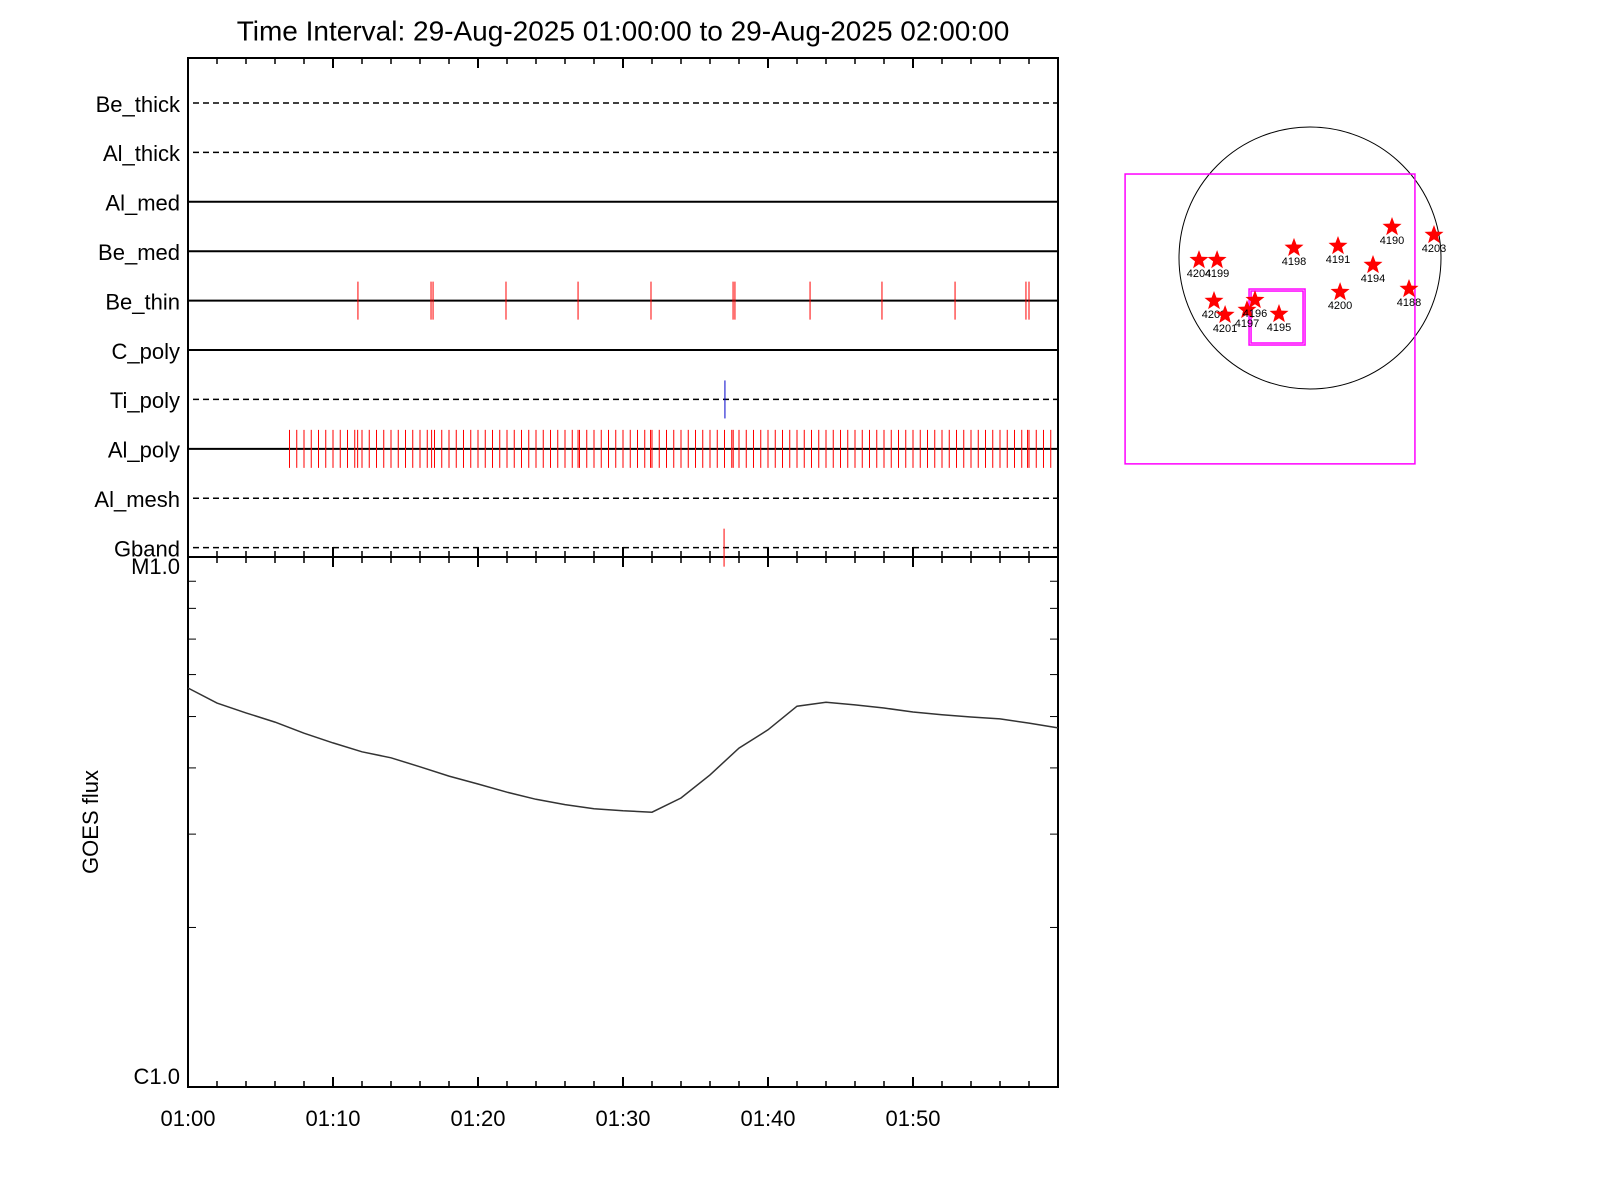 The height and width of the screenshot is (1200, 1600). I want to click on y-tick-label: M1.0, so click(155, 566).